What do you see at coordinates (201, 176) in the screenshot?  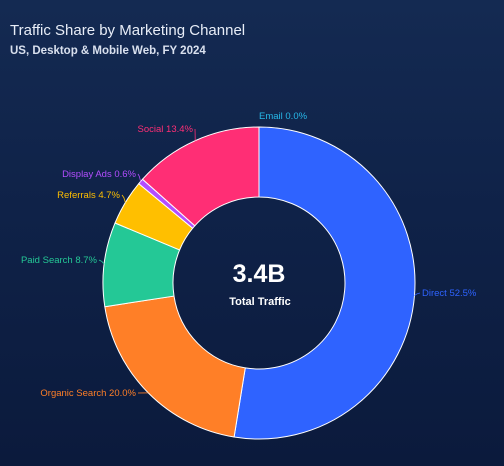 I see `slice-social` at bounding box center [201, 176].